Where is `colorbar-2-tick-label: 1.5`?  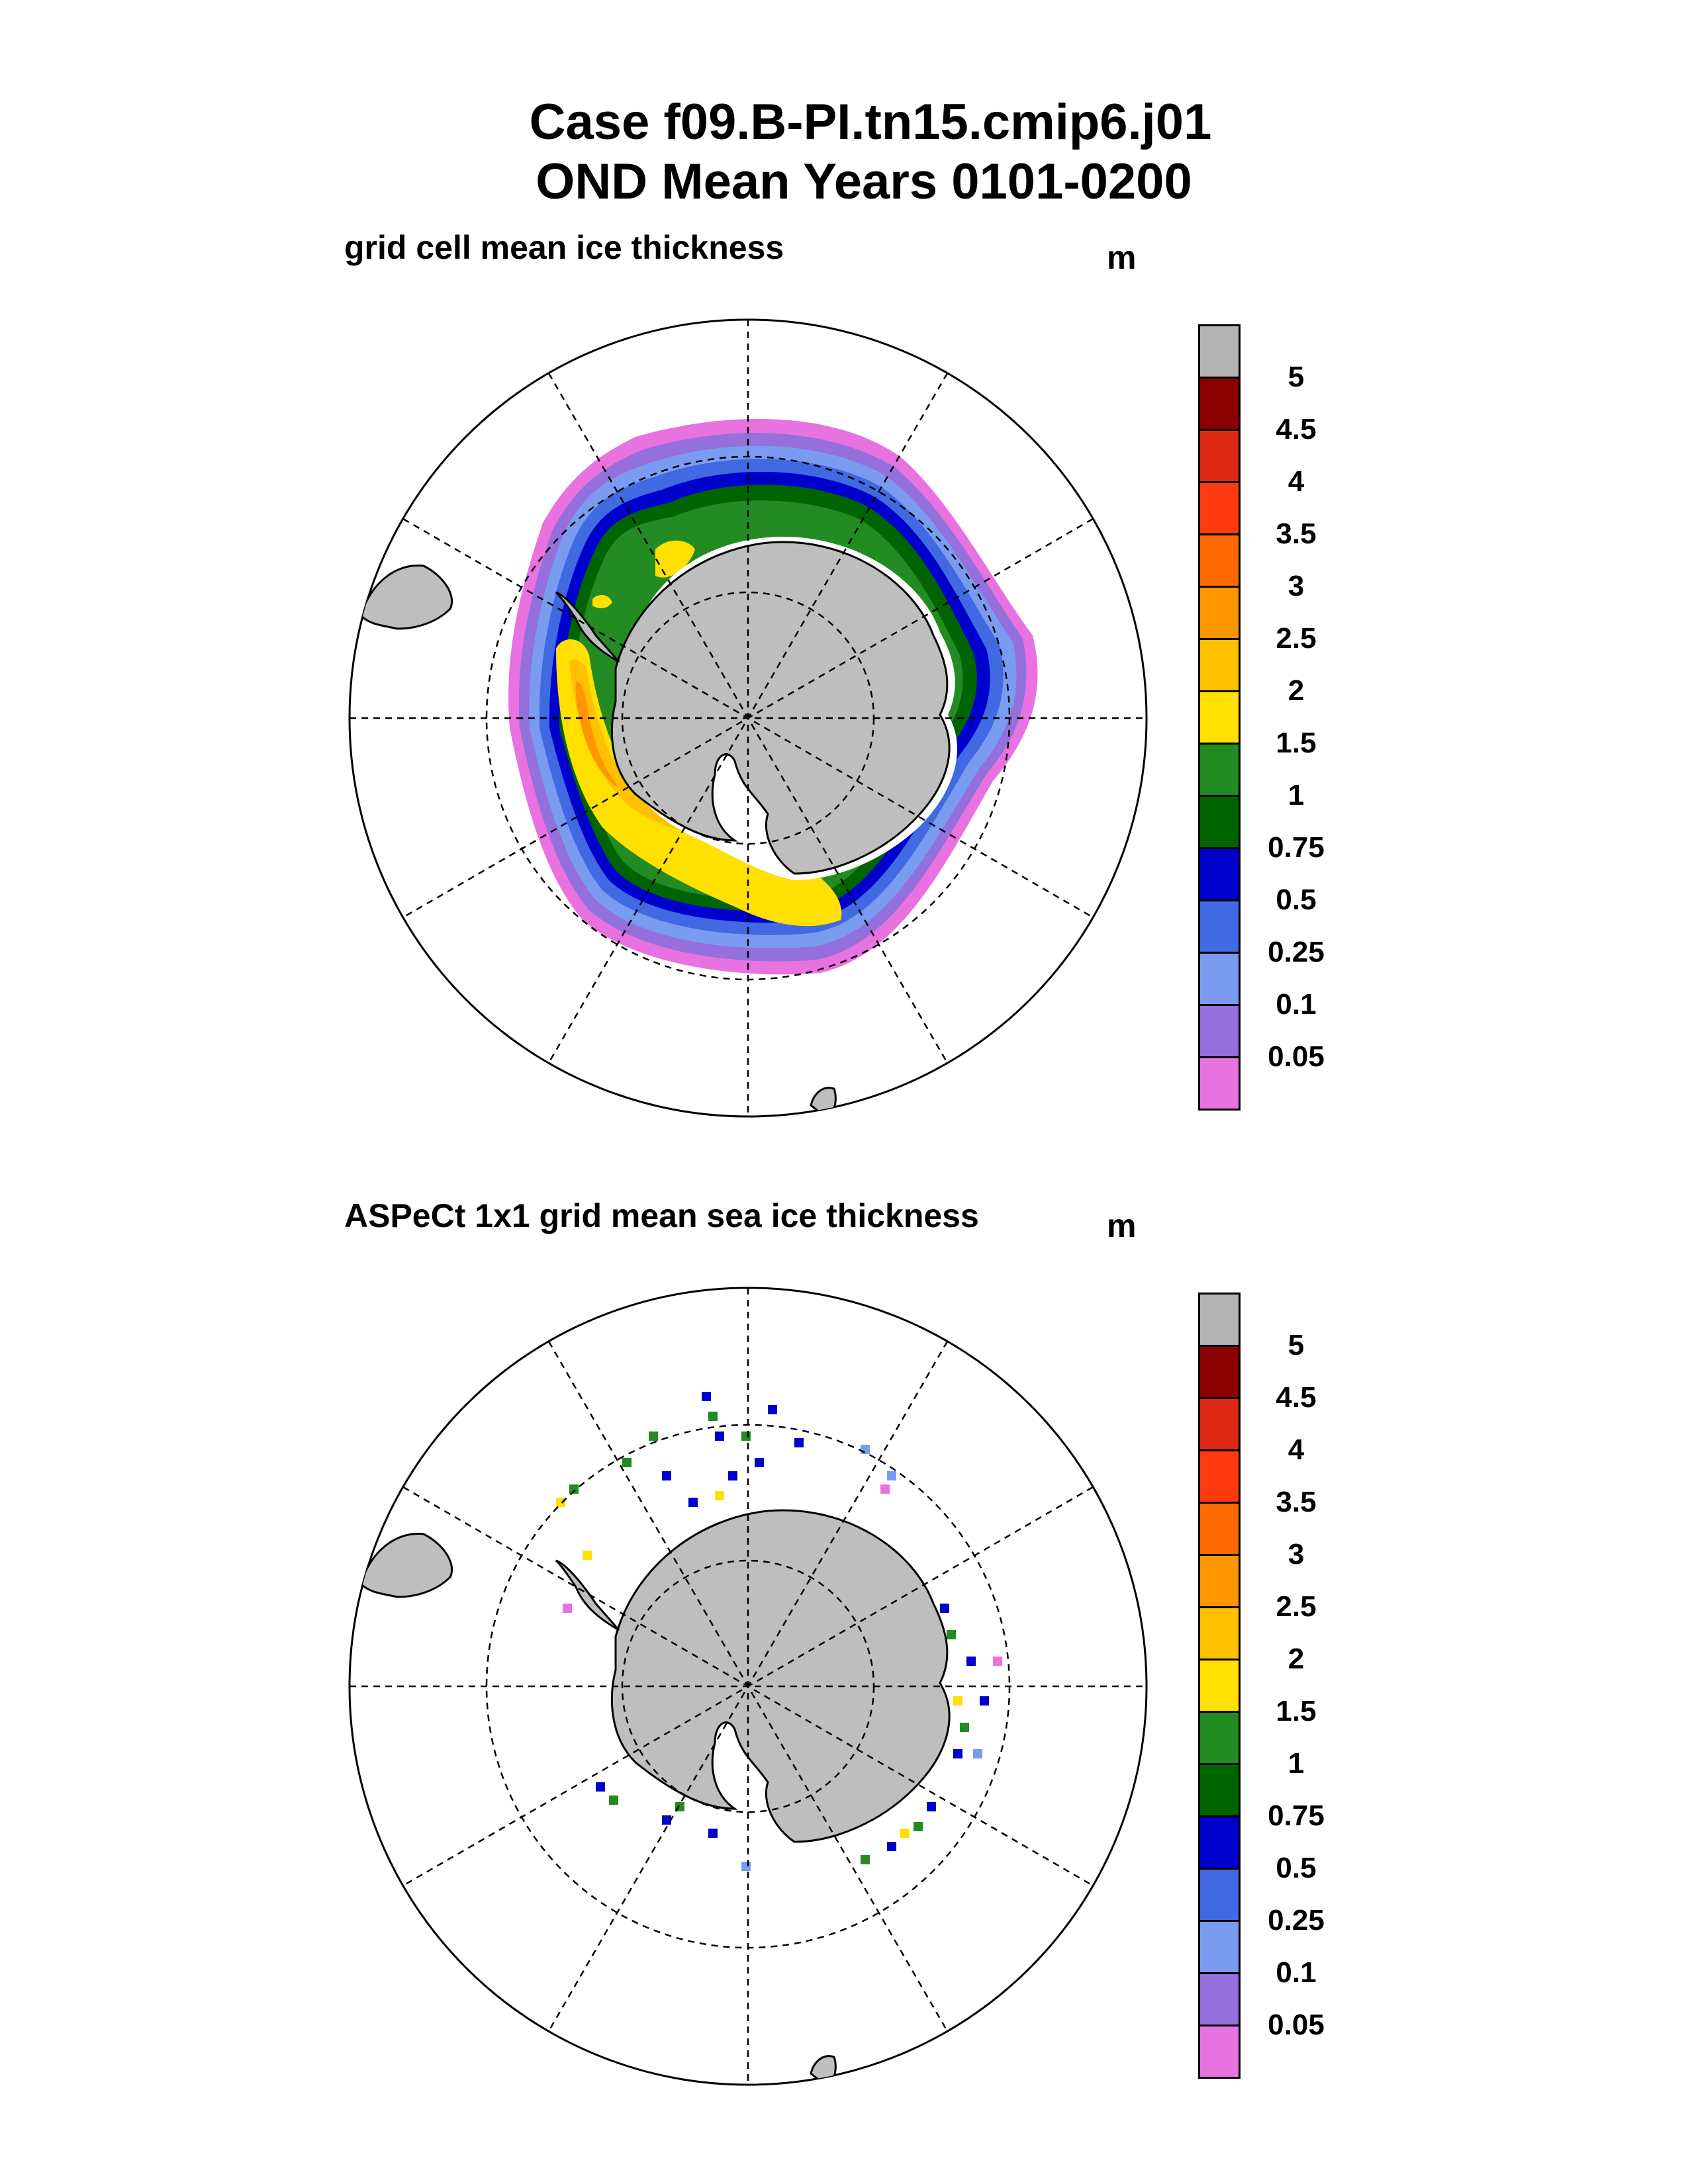 colorbar-2-tick-label: 1.5 is located at coordinates (1296, 1711).